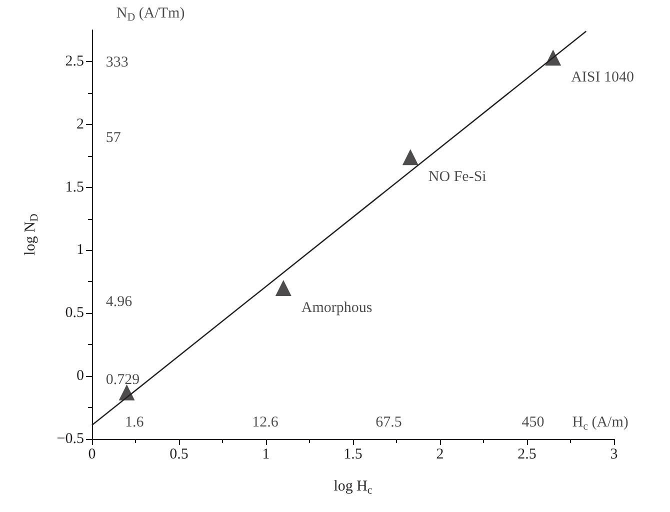 This screenshot has height=512, width=670. Describe the element at coordinates (533, 422) in the screenshot. I see `annotation: 450` at that location.